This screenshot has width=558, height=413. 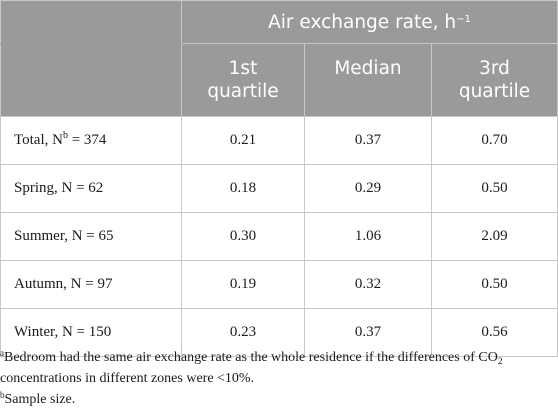 What do you see at coordinates (251, 399) in the screenshot?
I see `footnote-b: bSample size.` at bounding box center [251, 399].